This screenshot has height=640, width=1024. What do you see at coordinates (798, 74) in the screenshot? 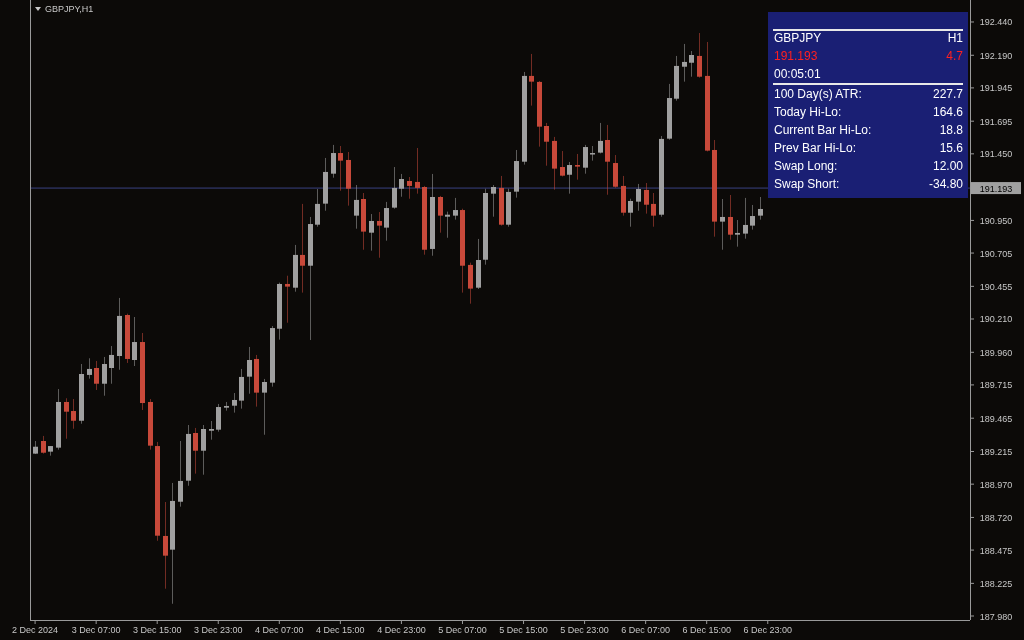
I see `annotation: 00:05:01` at bounding box center [798, 74].